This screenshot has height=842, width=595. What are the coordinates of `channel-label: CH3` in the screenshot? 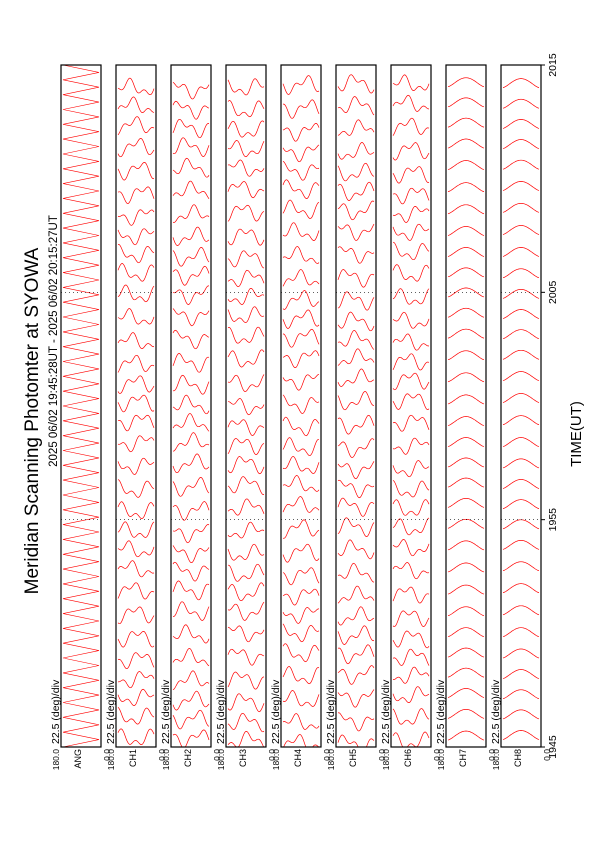 It's located at (243, 758).